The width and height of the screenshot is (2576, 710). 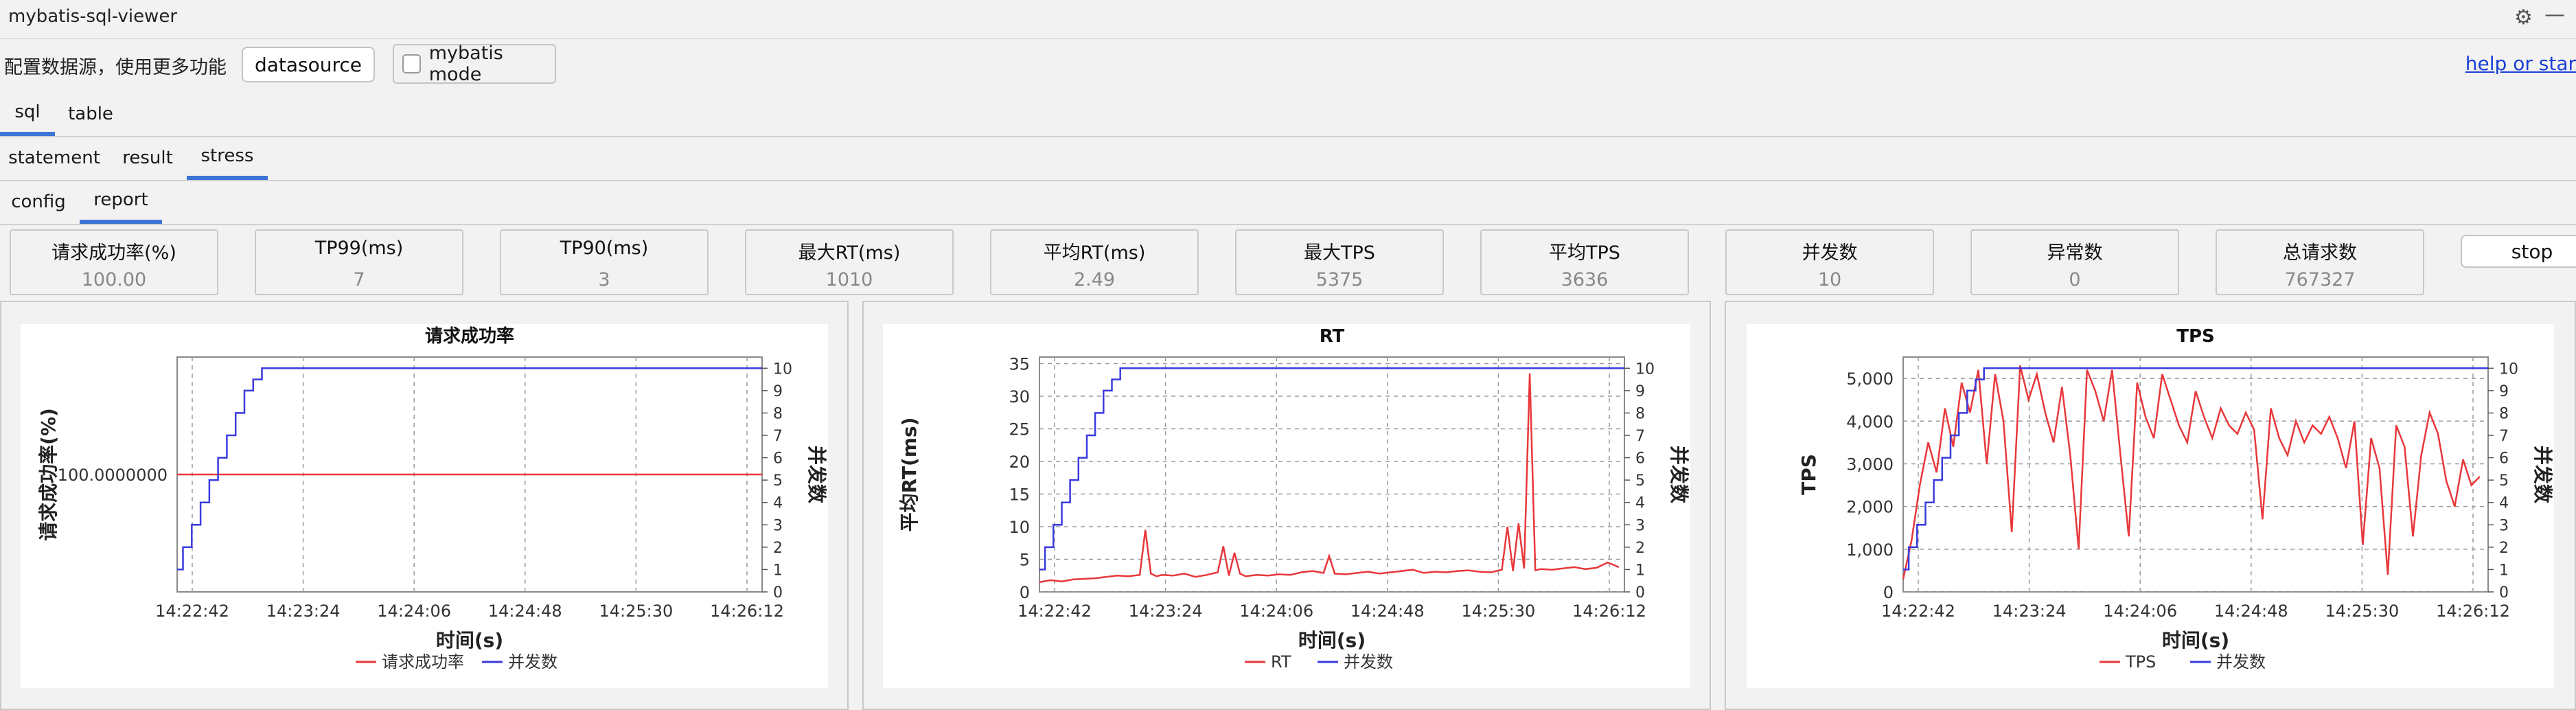 I want to click on tab-statement: statement, so click(x=54, y=158).